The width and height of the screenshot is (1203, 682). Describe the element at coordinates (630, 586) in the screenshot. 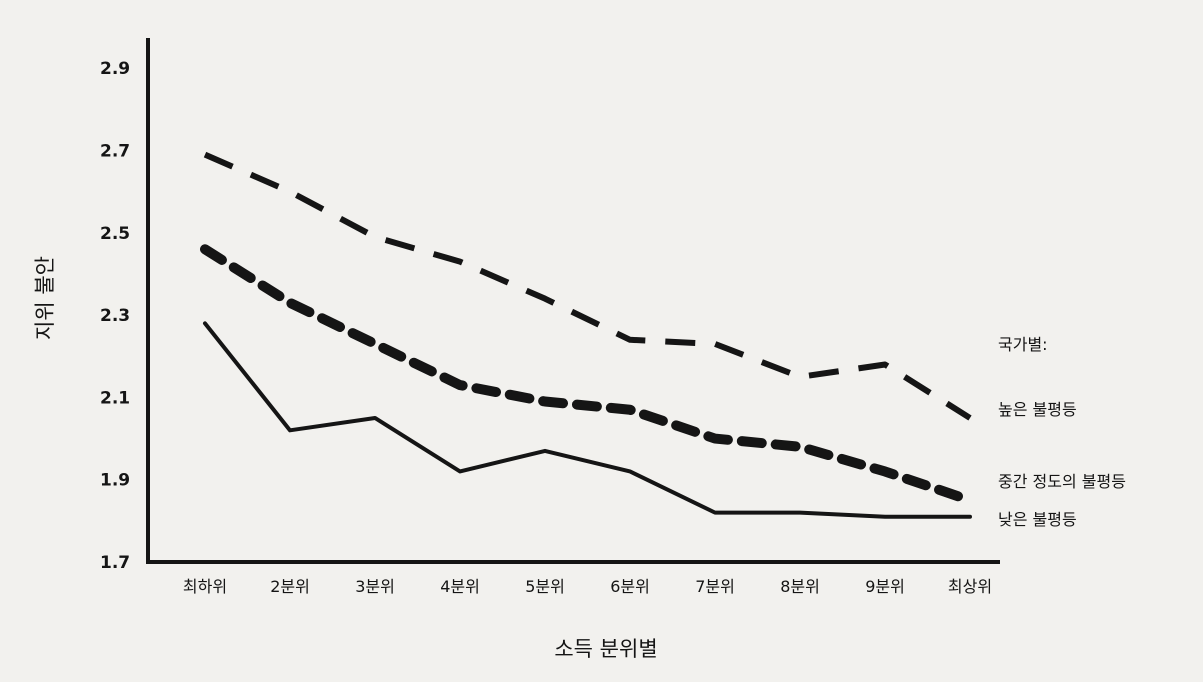

I see `x-tick-label: 6분위` at that location.